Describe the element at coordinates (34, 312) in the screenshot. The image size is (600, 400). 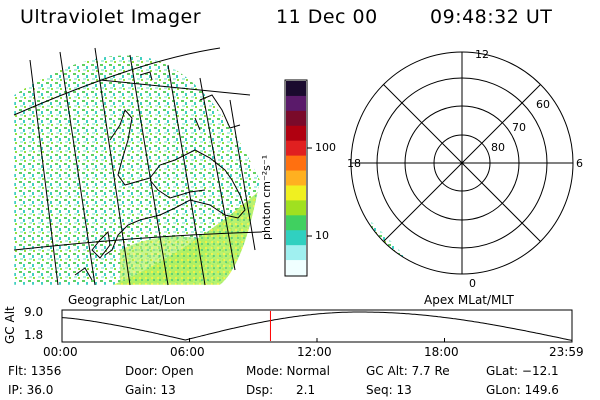
I see `alt-tick-9: 9.0` at that location.